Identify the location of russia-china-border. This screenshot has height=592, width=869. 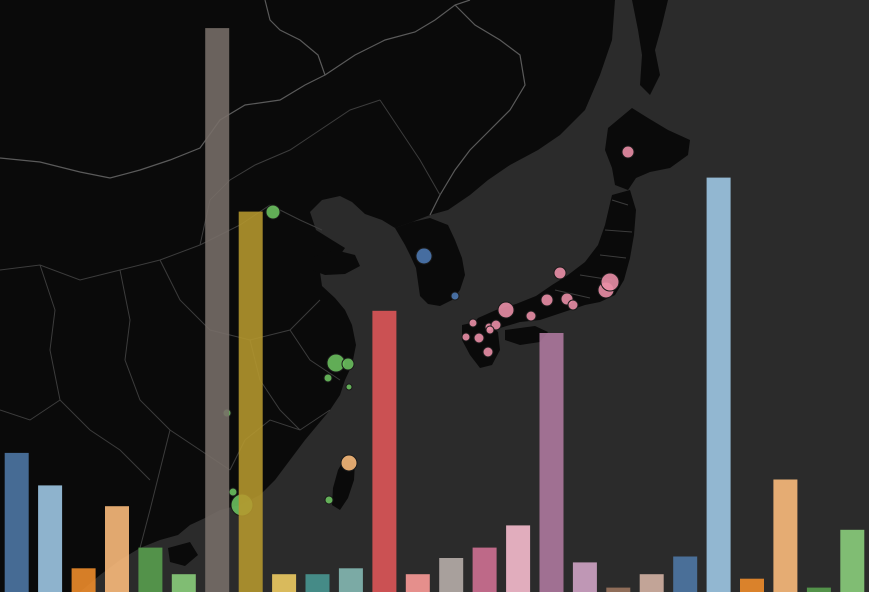
(425, 108).